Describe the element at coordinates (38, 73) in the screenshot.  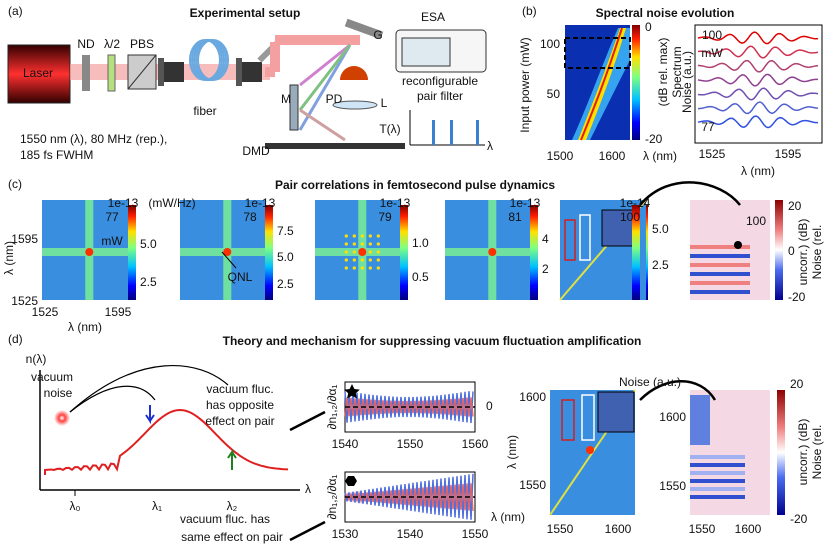
I see `label: Laser` at that location.